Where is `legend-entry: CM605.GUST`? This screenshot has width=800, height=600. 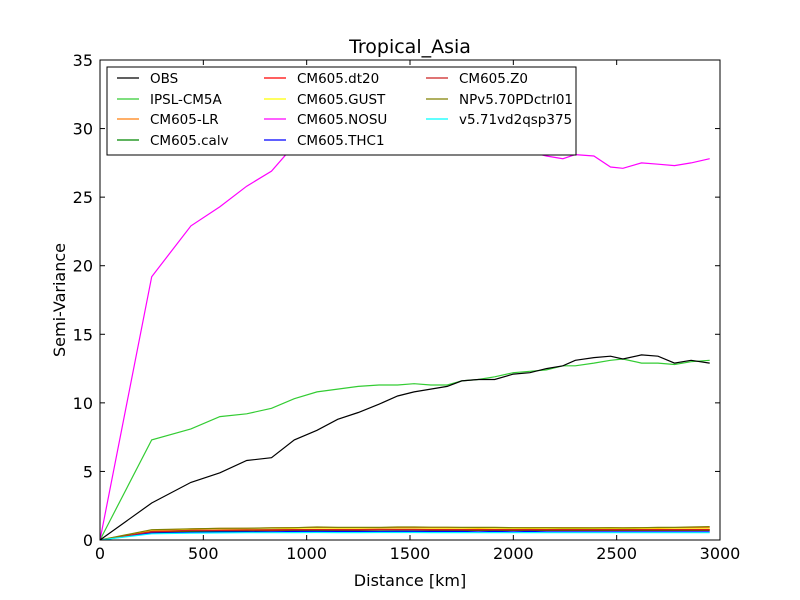 legend-entry: CM605.GUST is located at coordinates (341, 100).